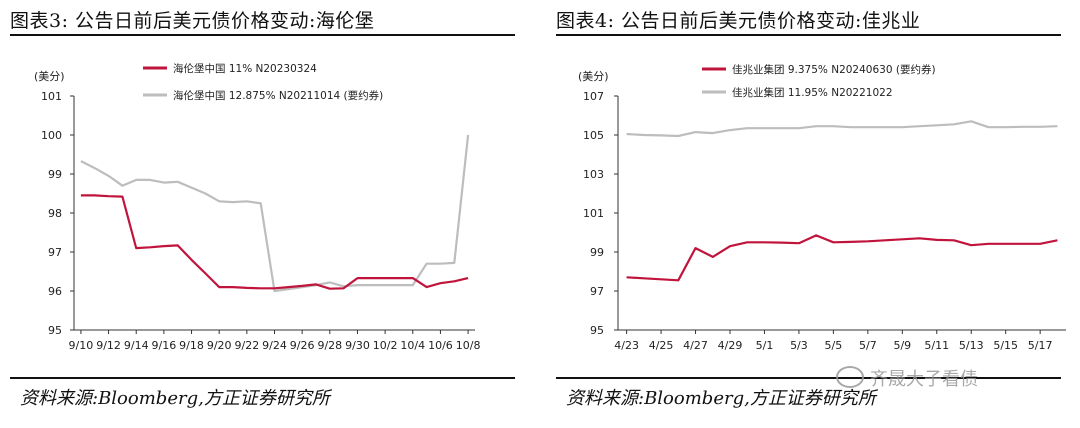 This screenshot has height=428, width=1080. What do you see at coordinates (834, 69) in the screenshot?
I see `legend-label: 佳兆业集团 9.375% N20240630 (要约券)` at bounding box center [834, 69].